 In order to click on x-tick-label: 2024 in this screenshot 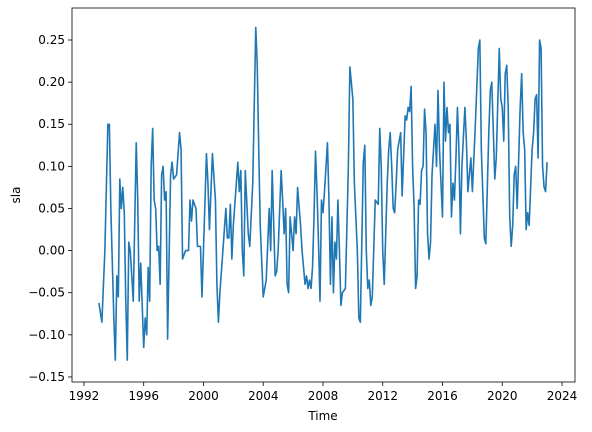, I will do `click(562, 396)`.